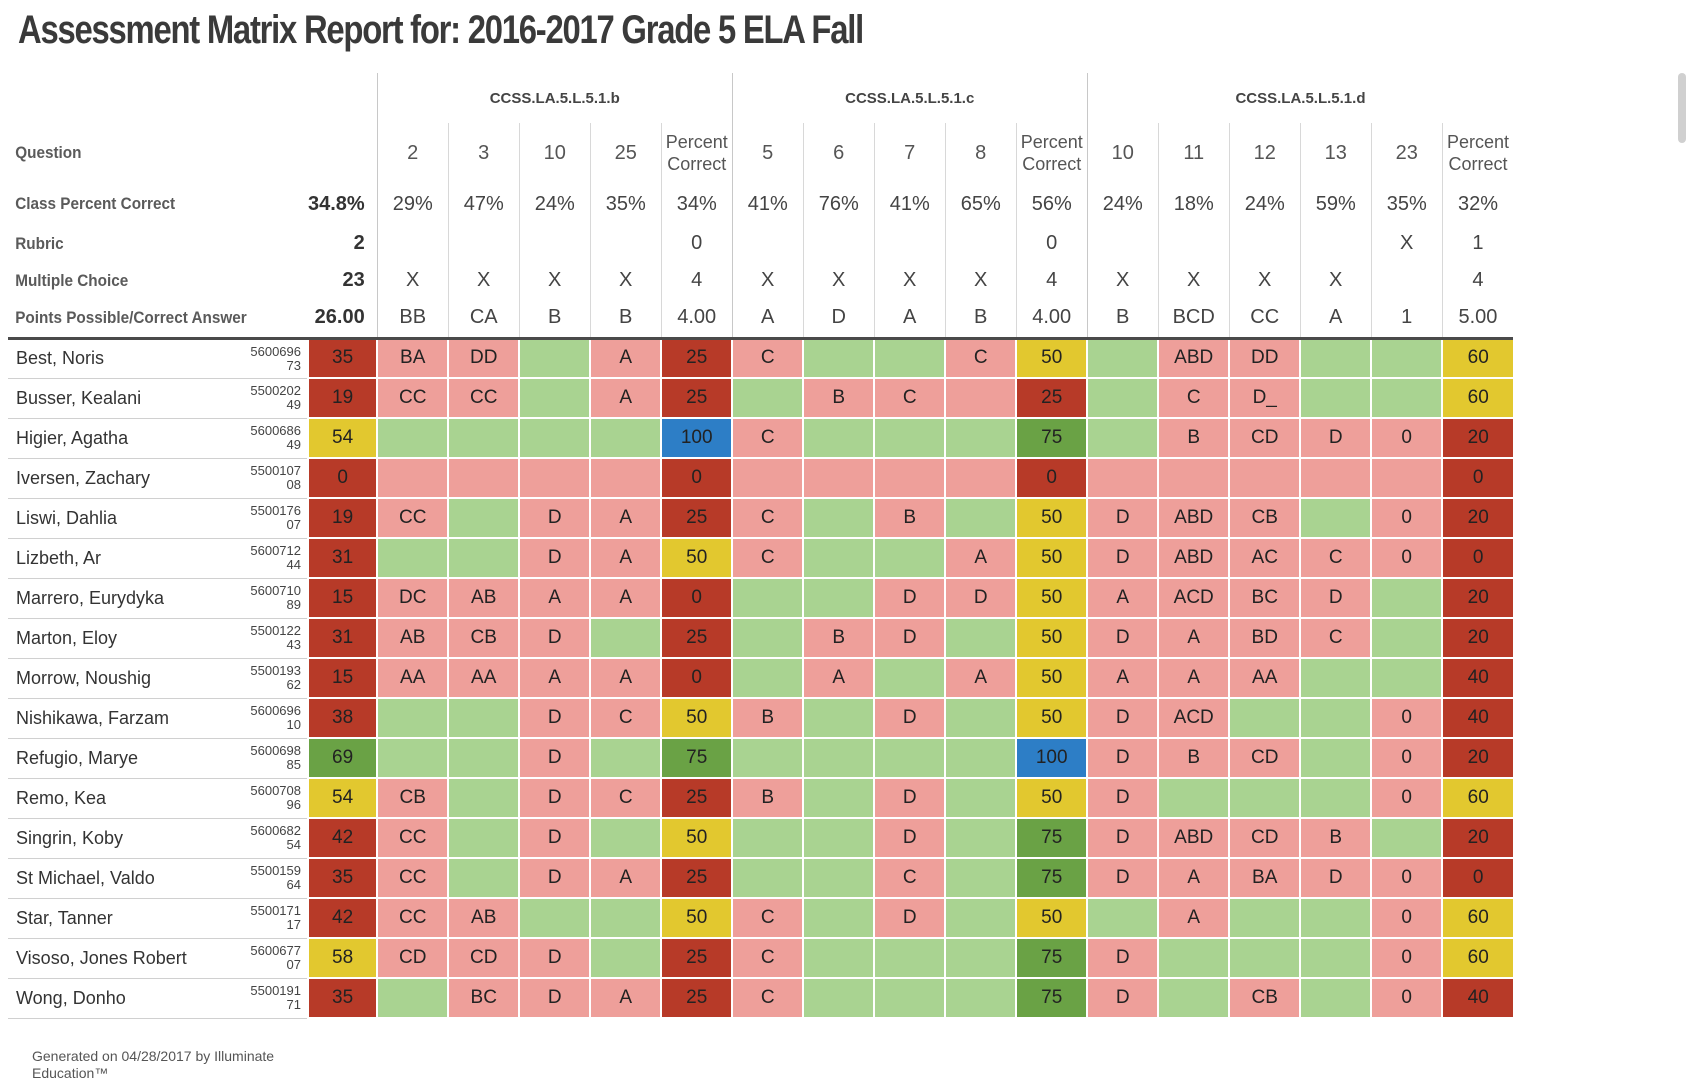  I want to click on student-name: Star, Tanner, so click(128, 918).